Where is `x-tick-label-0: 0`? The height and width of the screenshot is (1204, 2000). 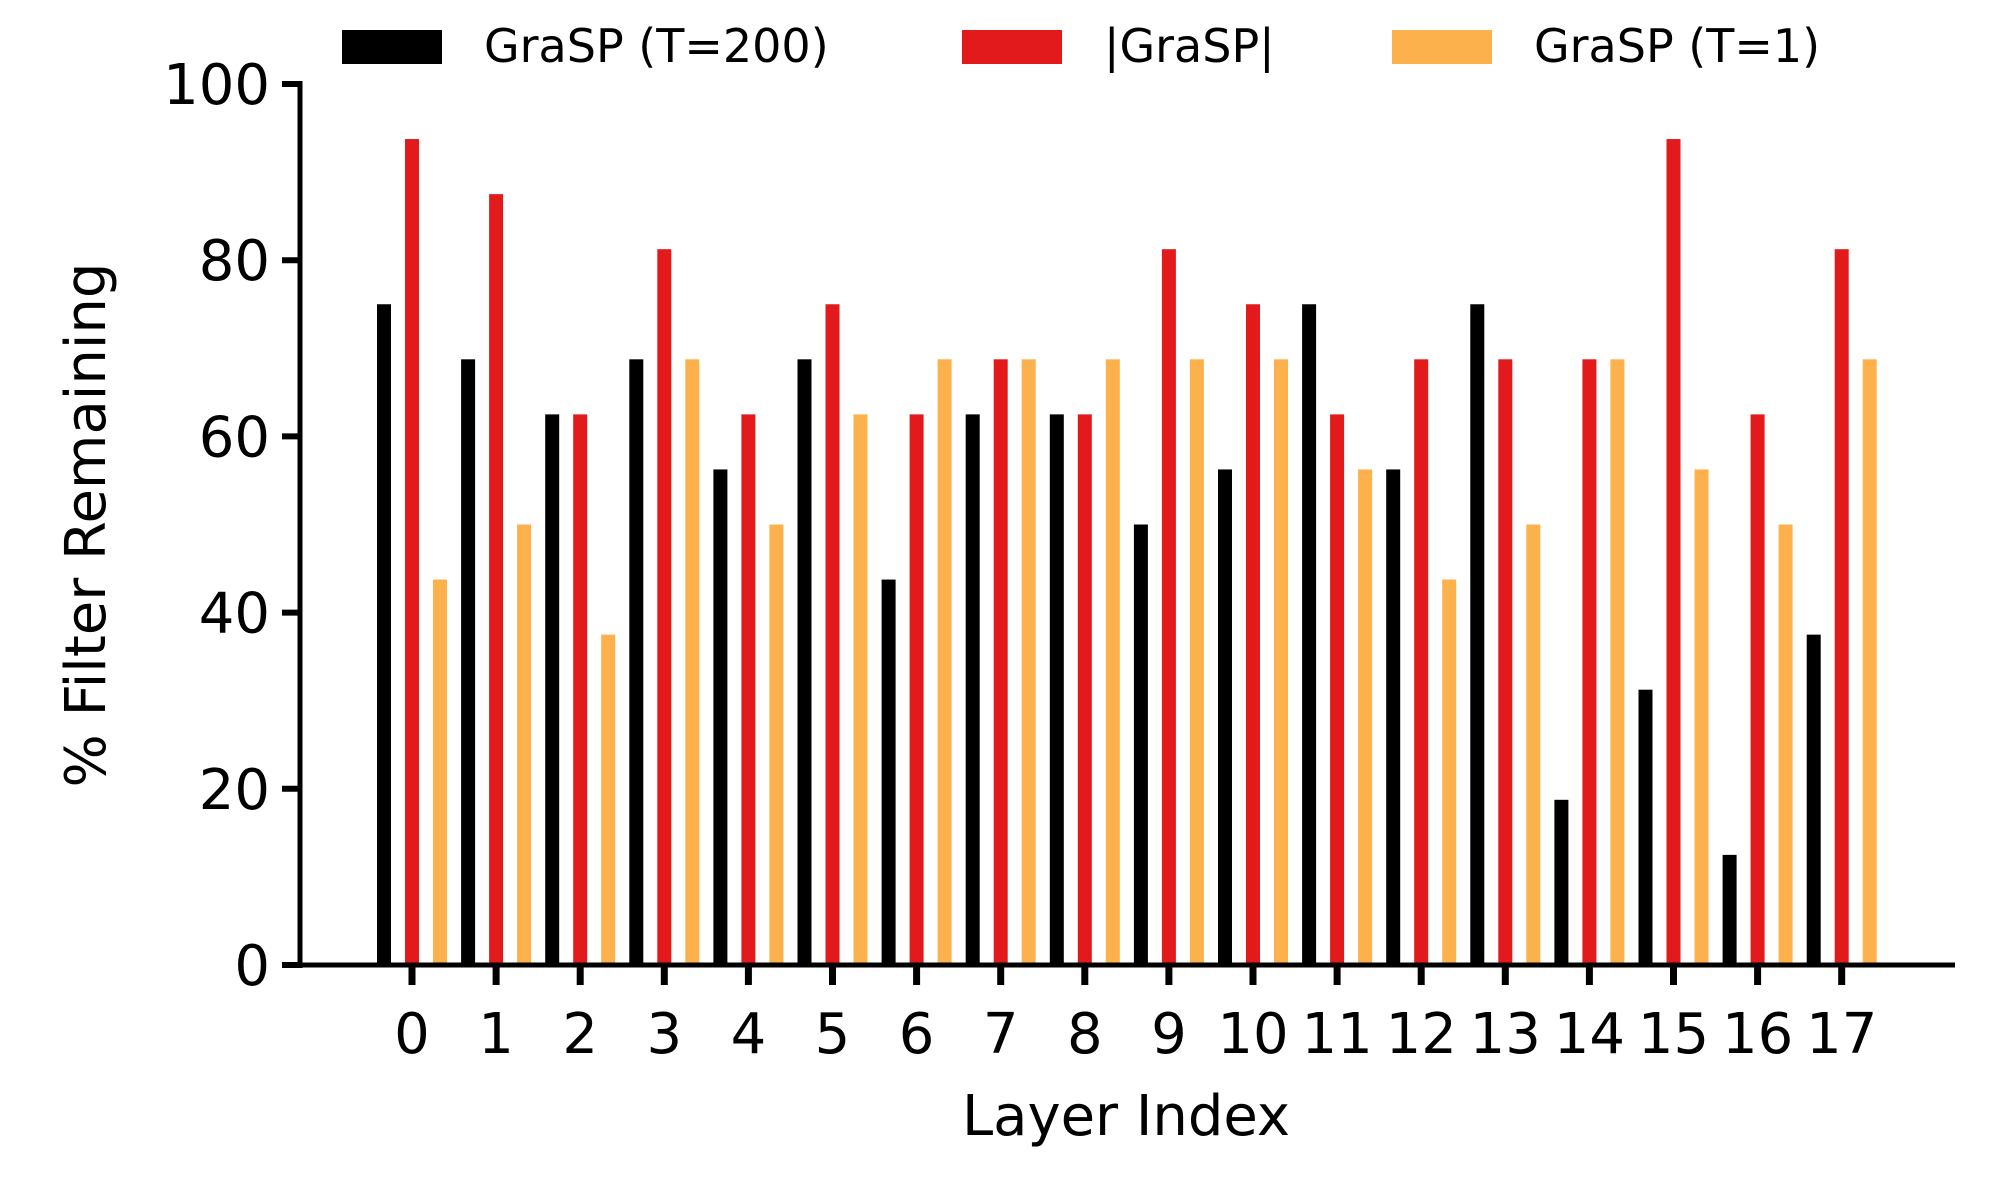
x-tick-label-0: 0 is located at coordinates (412, 1034).